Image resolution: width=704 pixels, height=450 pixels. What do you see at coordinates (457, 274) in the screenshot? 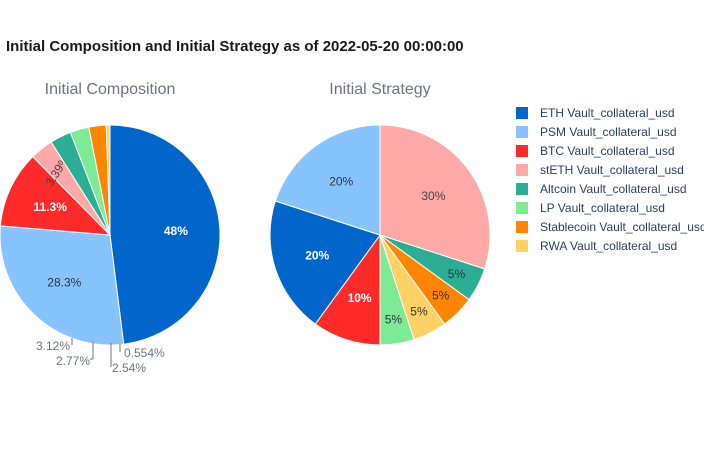
I see `strategy-label-altcoin-vault-collateral-usd: 5%` at bounding box center [457, 274].